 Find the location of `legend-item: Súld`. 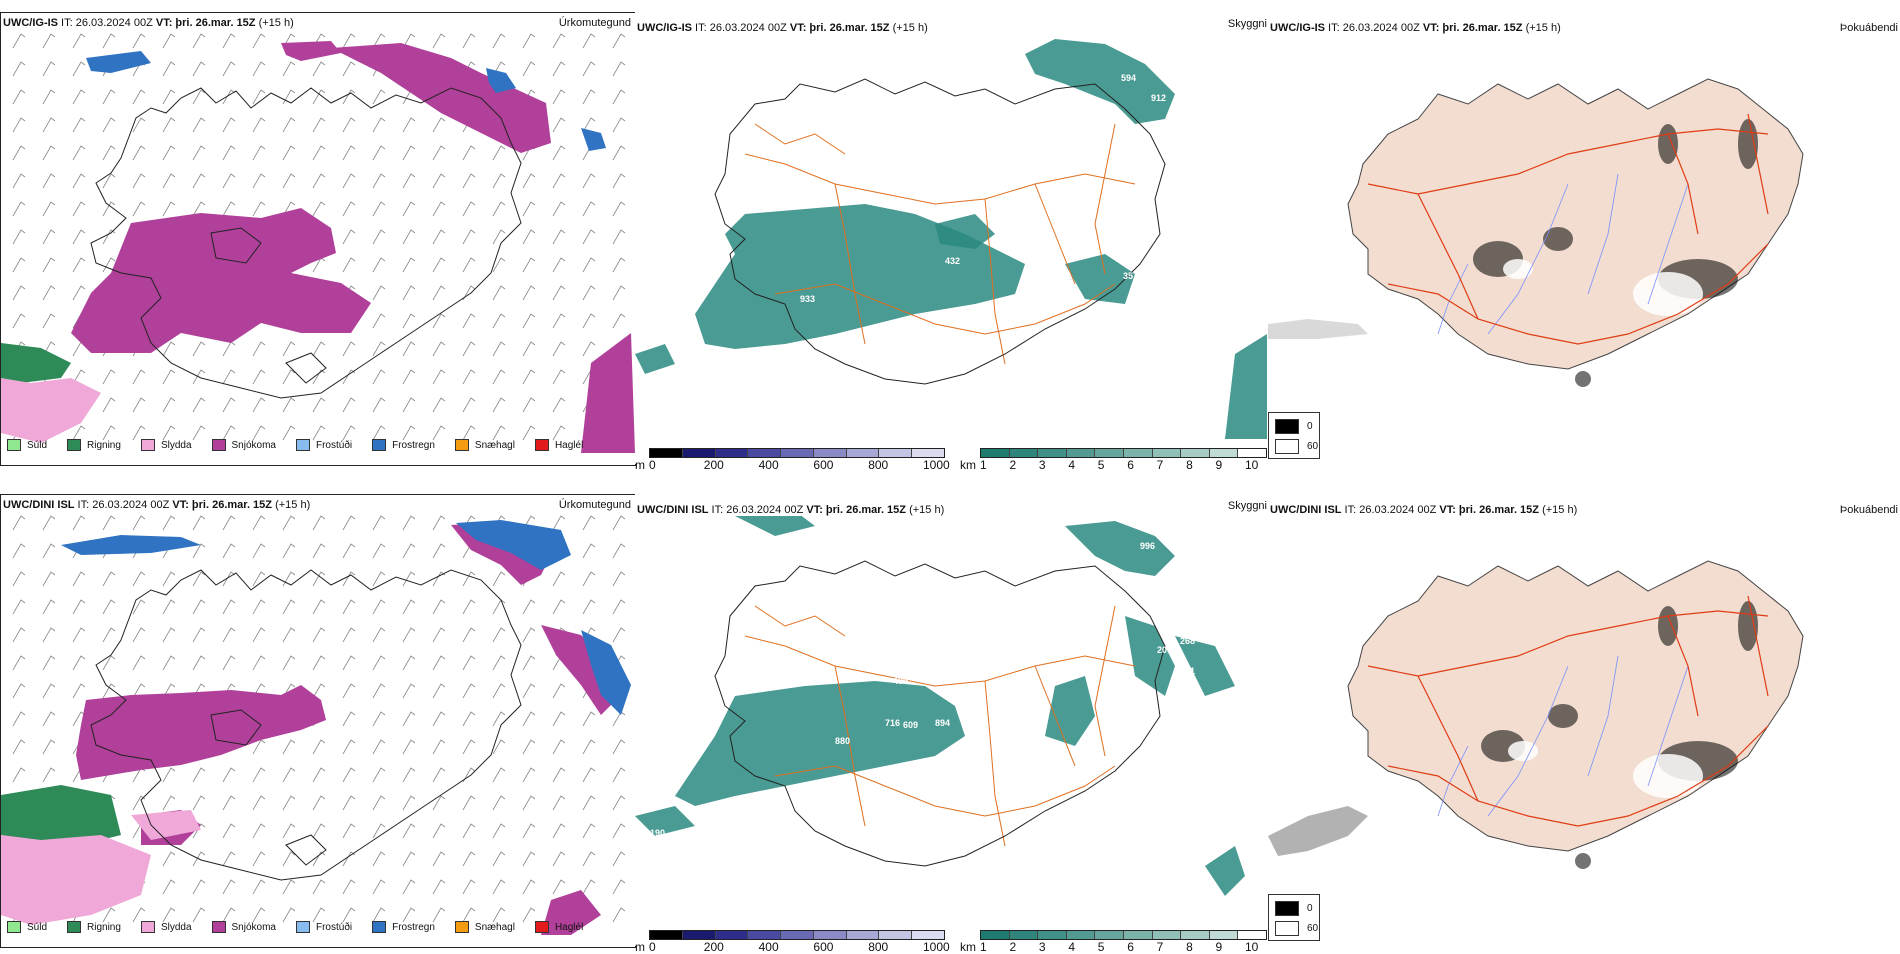

legend-item: Súld is located at coordinates (24, 927).